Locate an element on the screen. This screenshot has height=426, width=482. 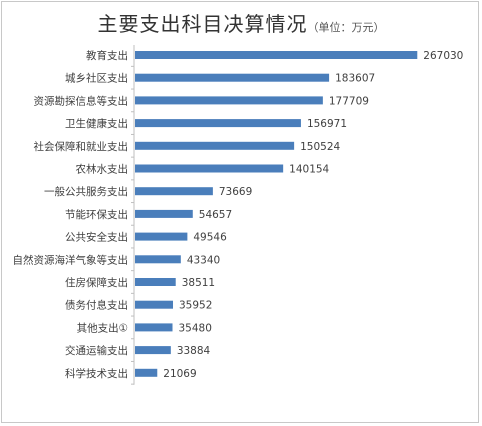
data-label: 54657 is located at coordinates (215, 215).